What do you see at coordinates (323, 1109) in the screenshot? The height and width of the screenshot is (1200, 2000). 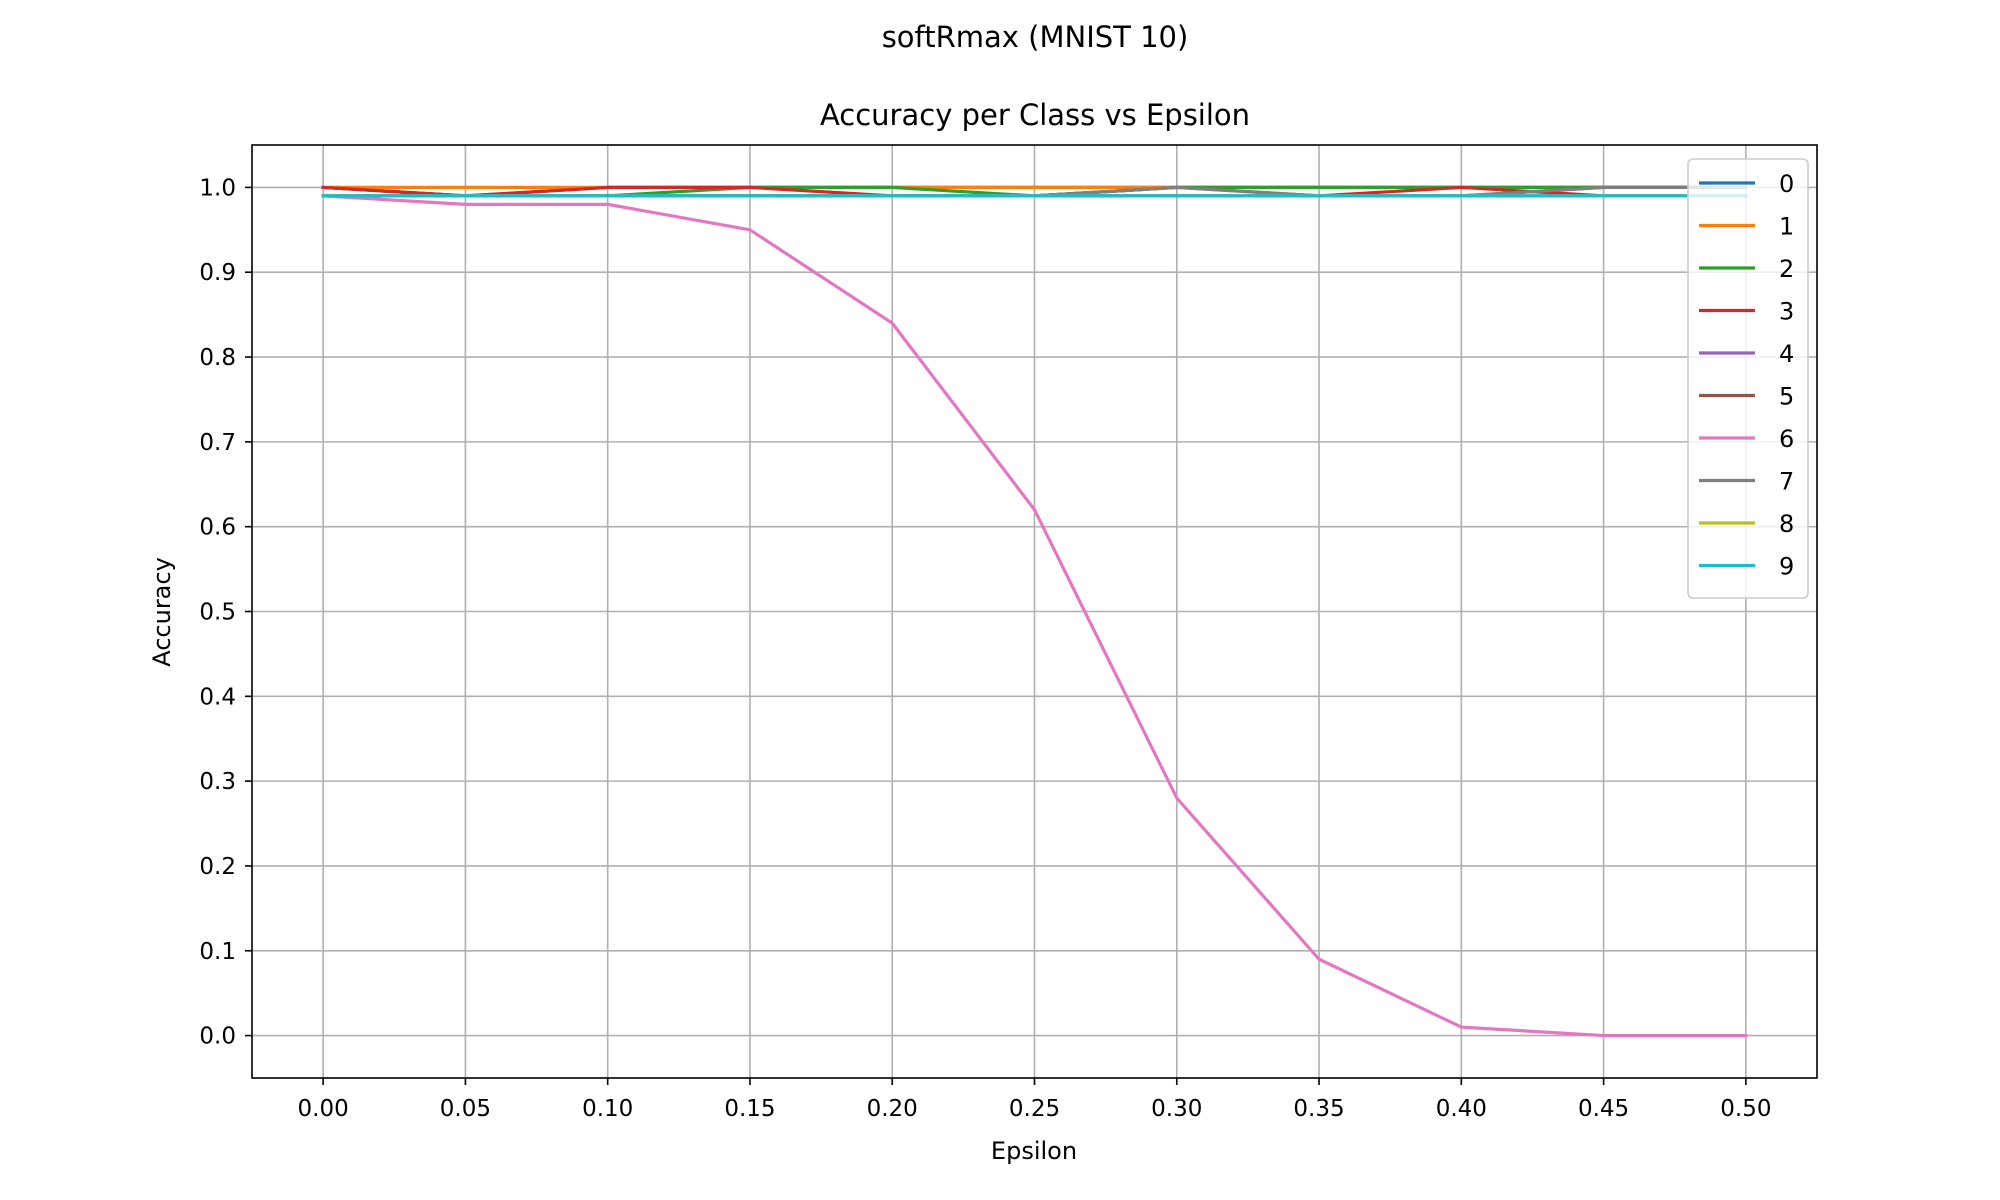 I see `x-tick-label: 0.00` at bounding box center [323, 1109].